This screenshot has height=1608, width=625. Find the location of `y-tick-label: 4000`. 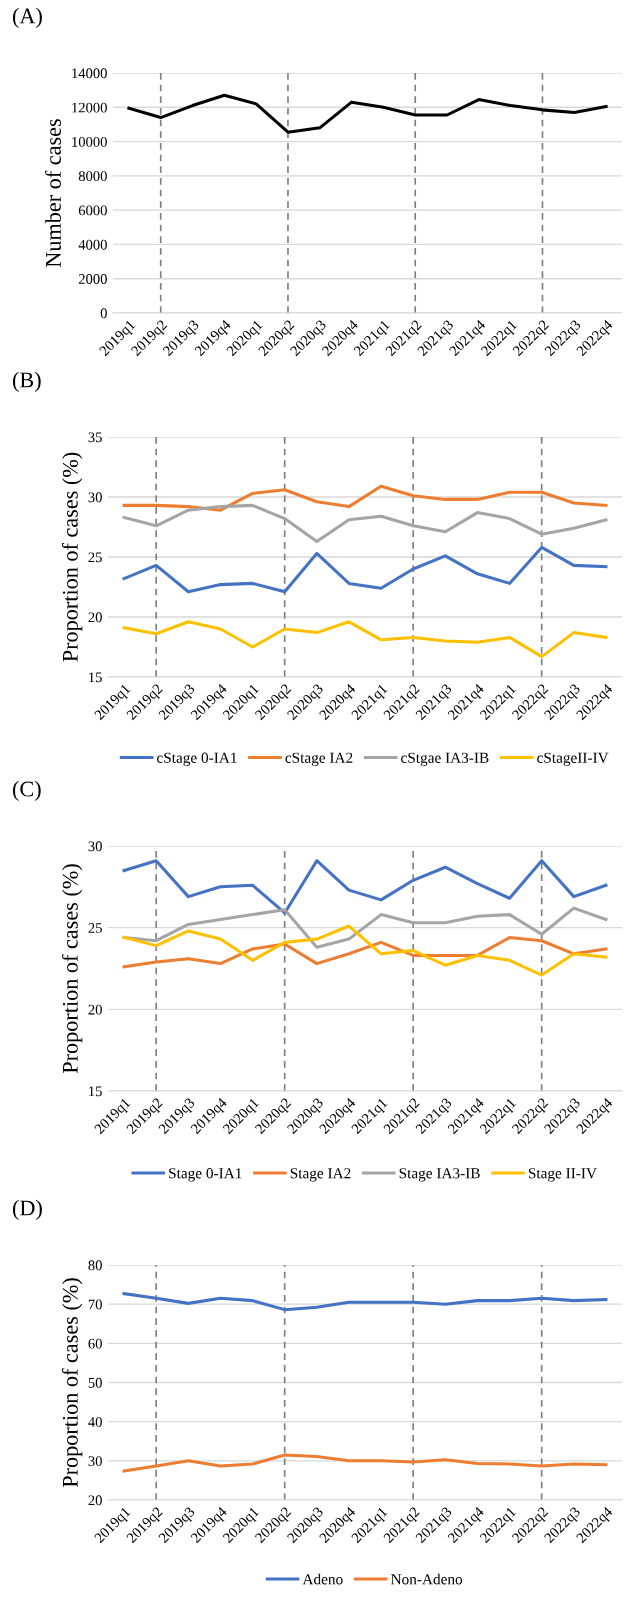

y-tick-label: 4000 is located at coordinates (92, 244).